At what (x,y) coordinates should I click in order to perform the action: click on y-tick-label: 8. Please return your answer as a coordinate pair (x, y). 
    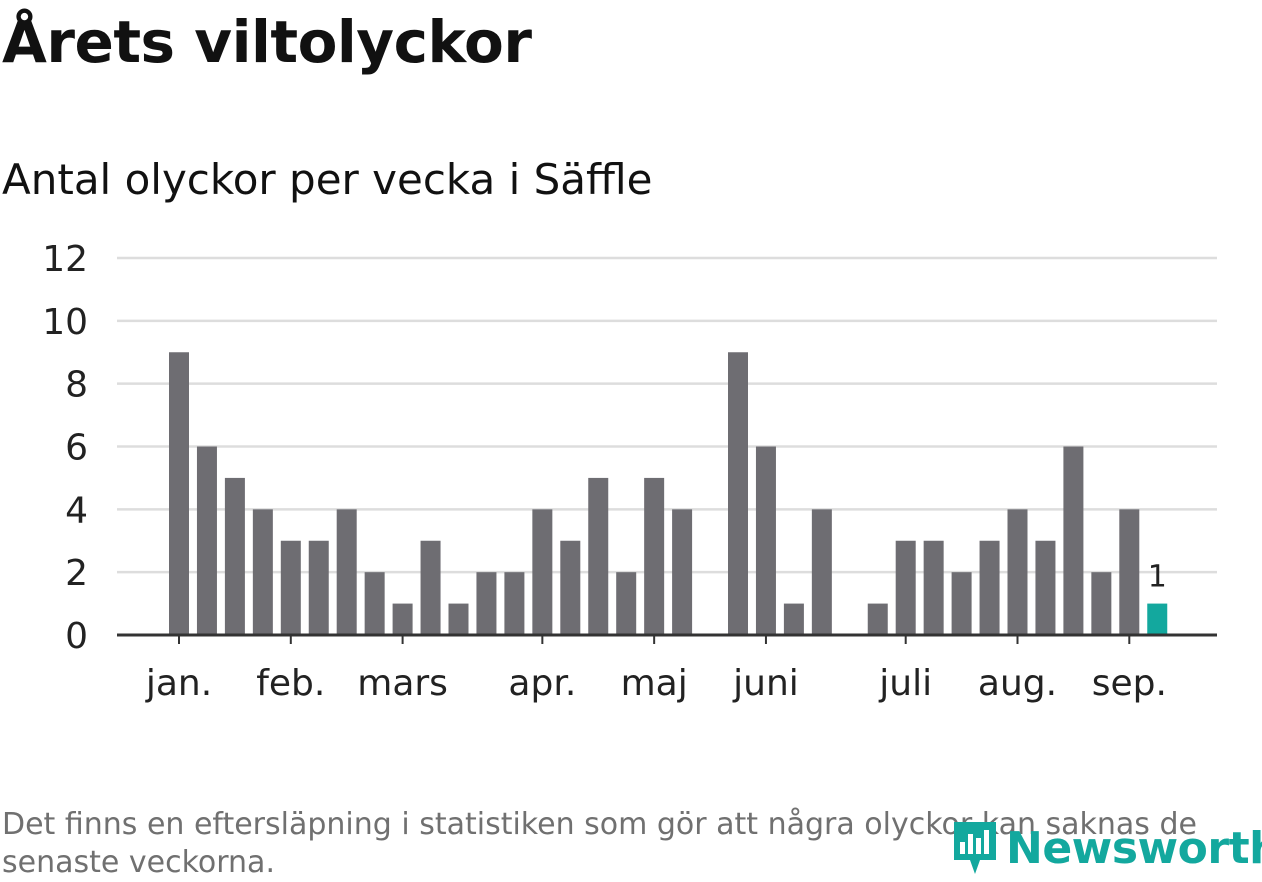
    Looking at the image, I should click on (76, 385).